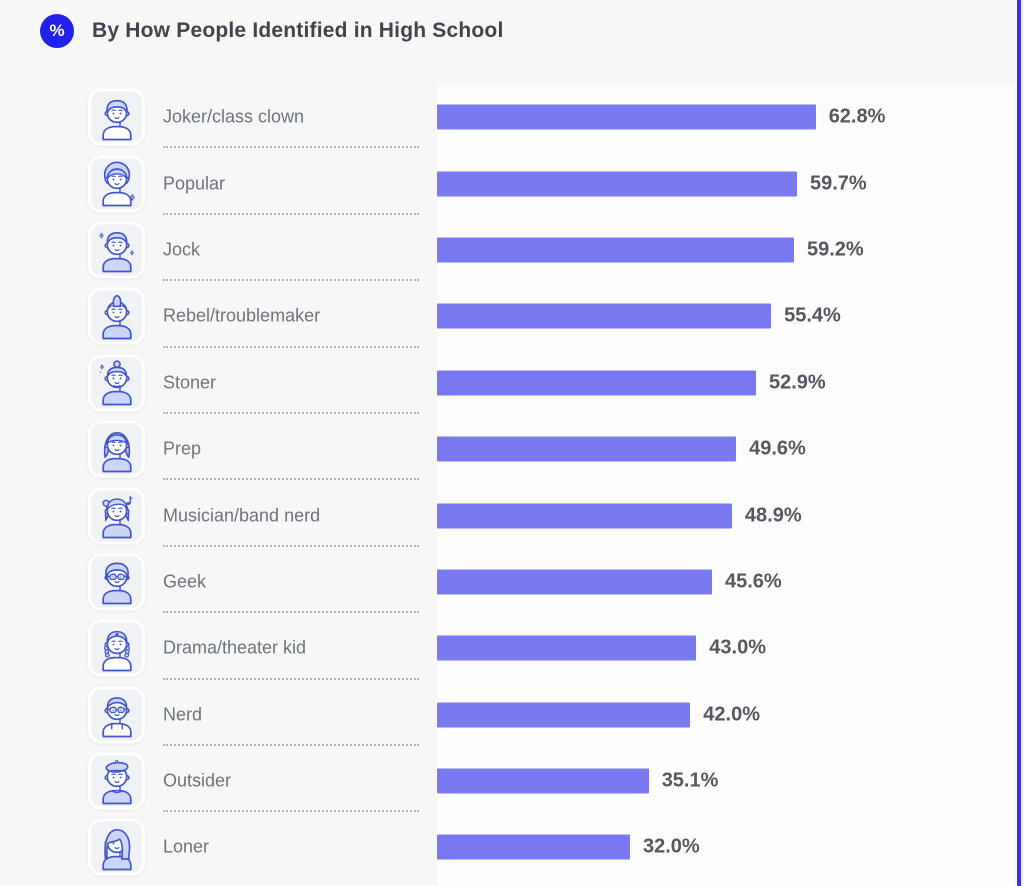 Image resolution: width=1024 pixels, height=886 pixels. Describe the element at coordinates (116, 383) in the screenshot. I see `stoner-avatar-icon` at that location.